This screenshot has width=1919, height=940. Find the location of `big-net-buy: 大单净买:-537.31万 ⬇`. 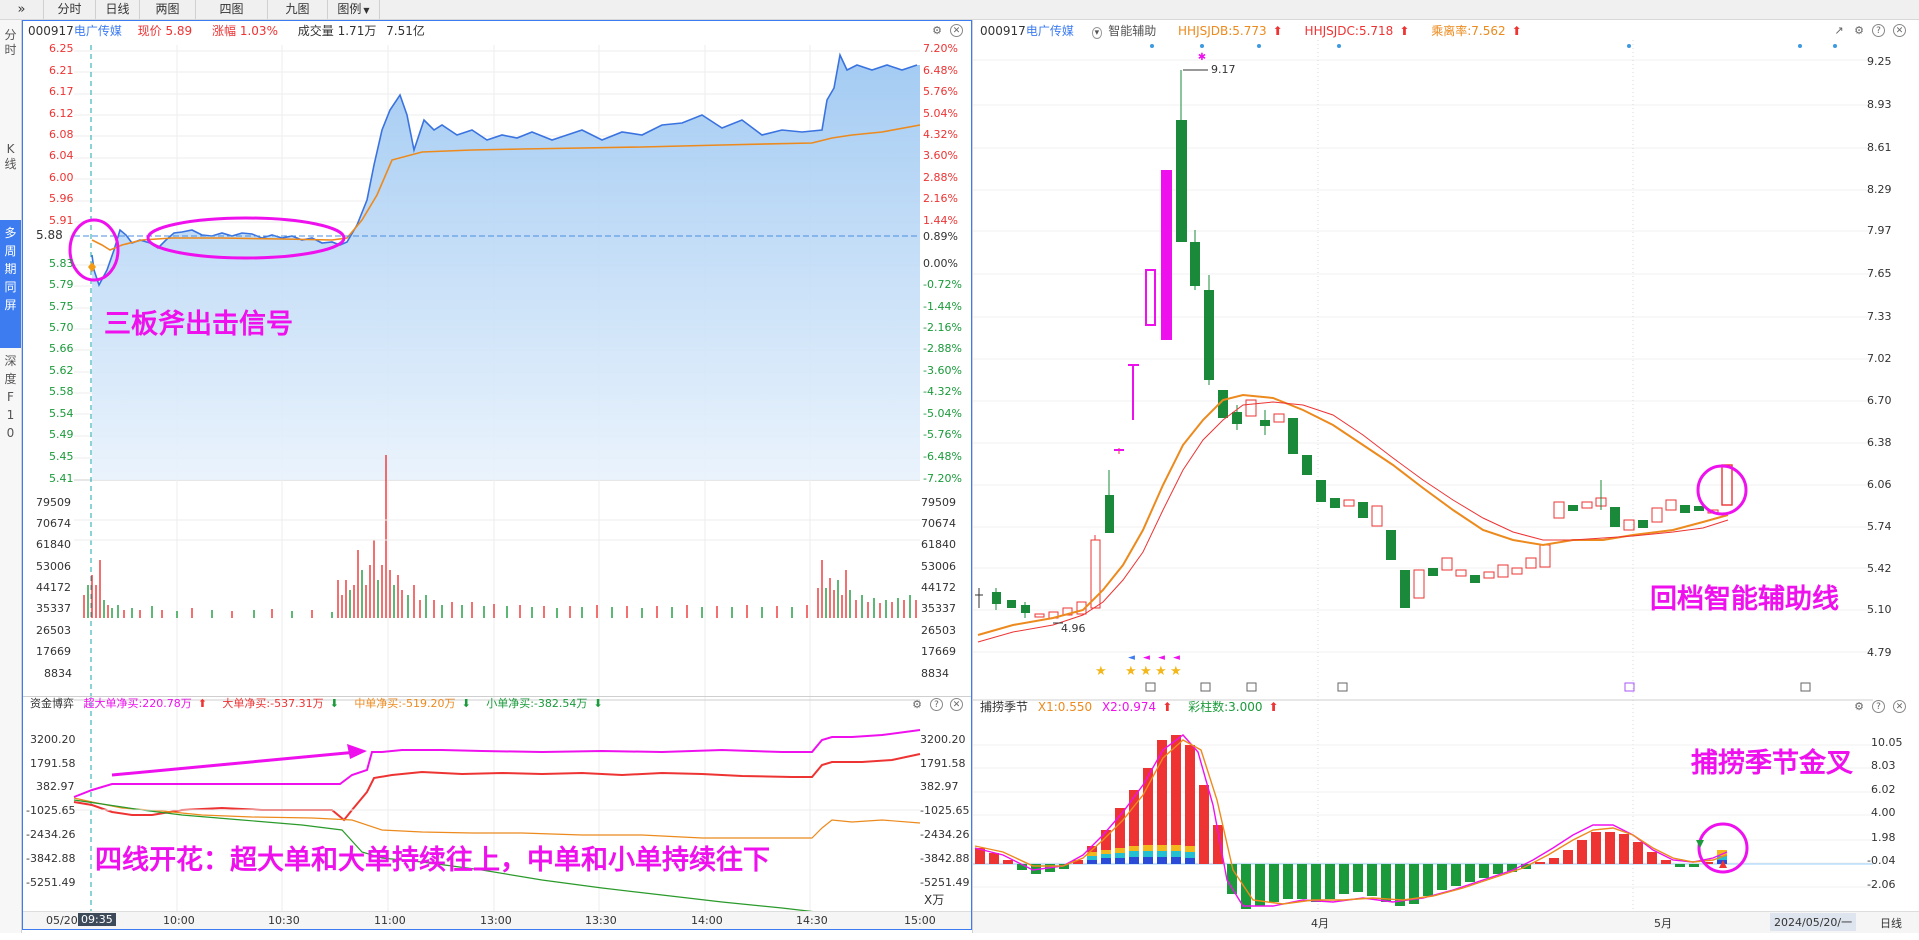

big-net-buy: 大单净买:-537.31万 ⬇ is located at coordinates (283, 703).